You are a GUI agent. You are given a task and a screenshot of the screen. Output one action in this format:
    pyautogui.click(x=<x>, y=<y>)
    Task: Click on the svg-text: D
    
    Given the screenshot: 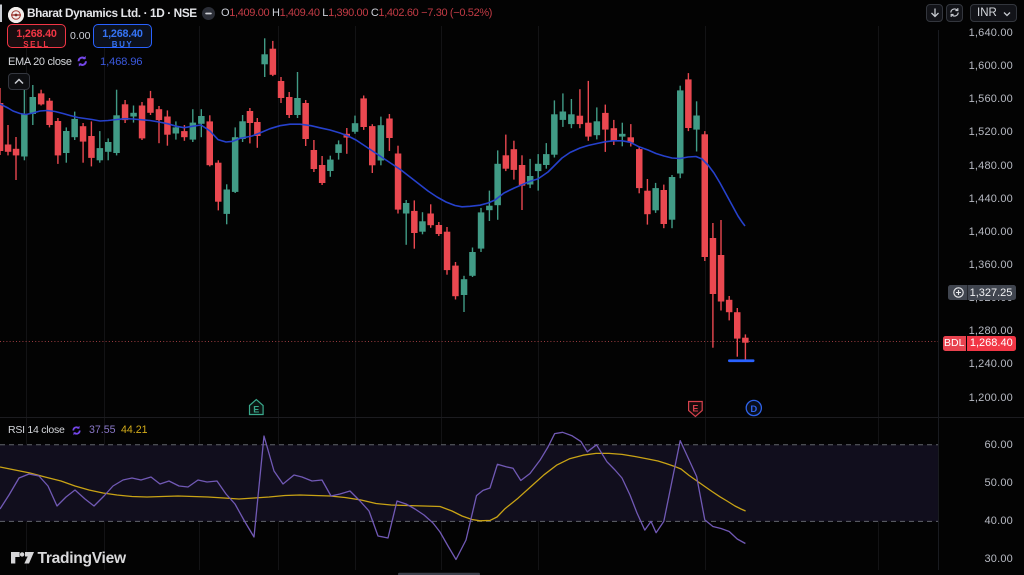 What is the action you would take?
    pyautogui.click(x=753, y=409)
    